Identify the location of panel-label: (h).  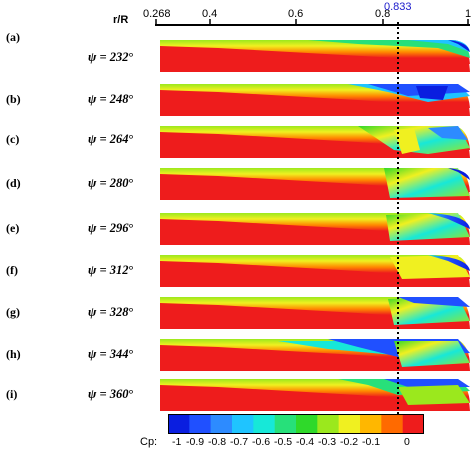
(13, 354).